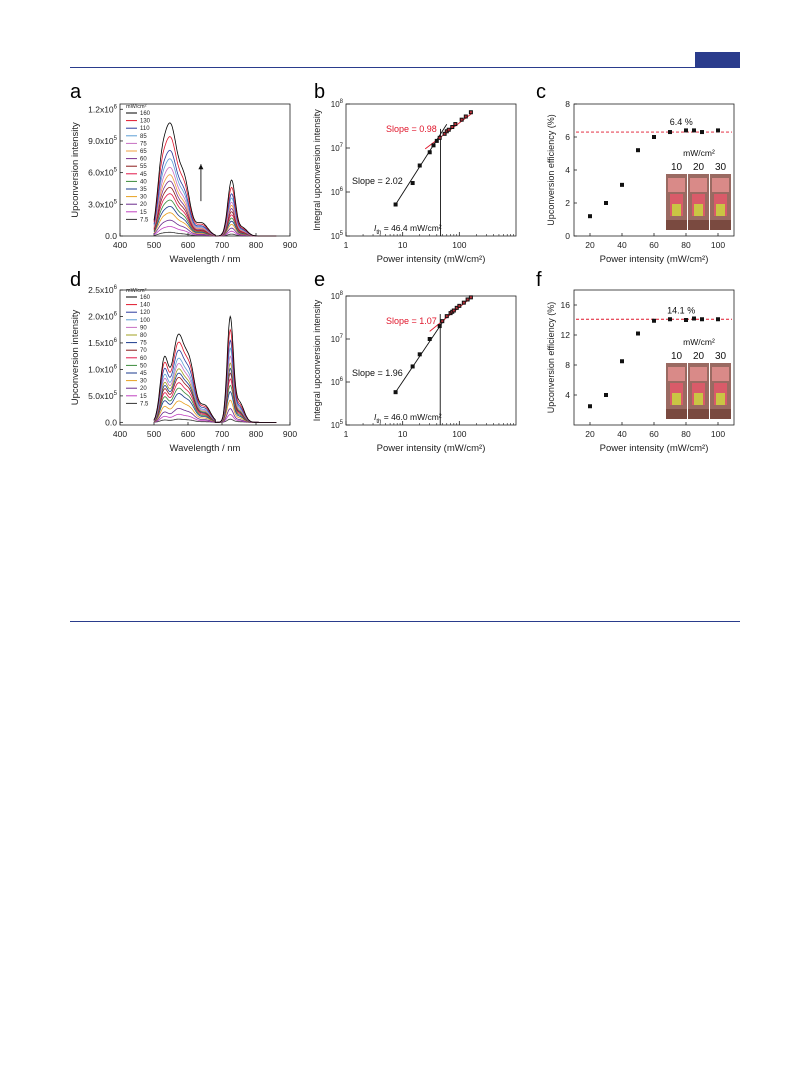  What do you see at coordinates (103, 204) in the screenshot?
I see `y-tick-label: 3.0x105` at bounding box center [103, 204].